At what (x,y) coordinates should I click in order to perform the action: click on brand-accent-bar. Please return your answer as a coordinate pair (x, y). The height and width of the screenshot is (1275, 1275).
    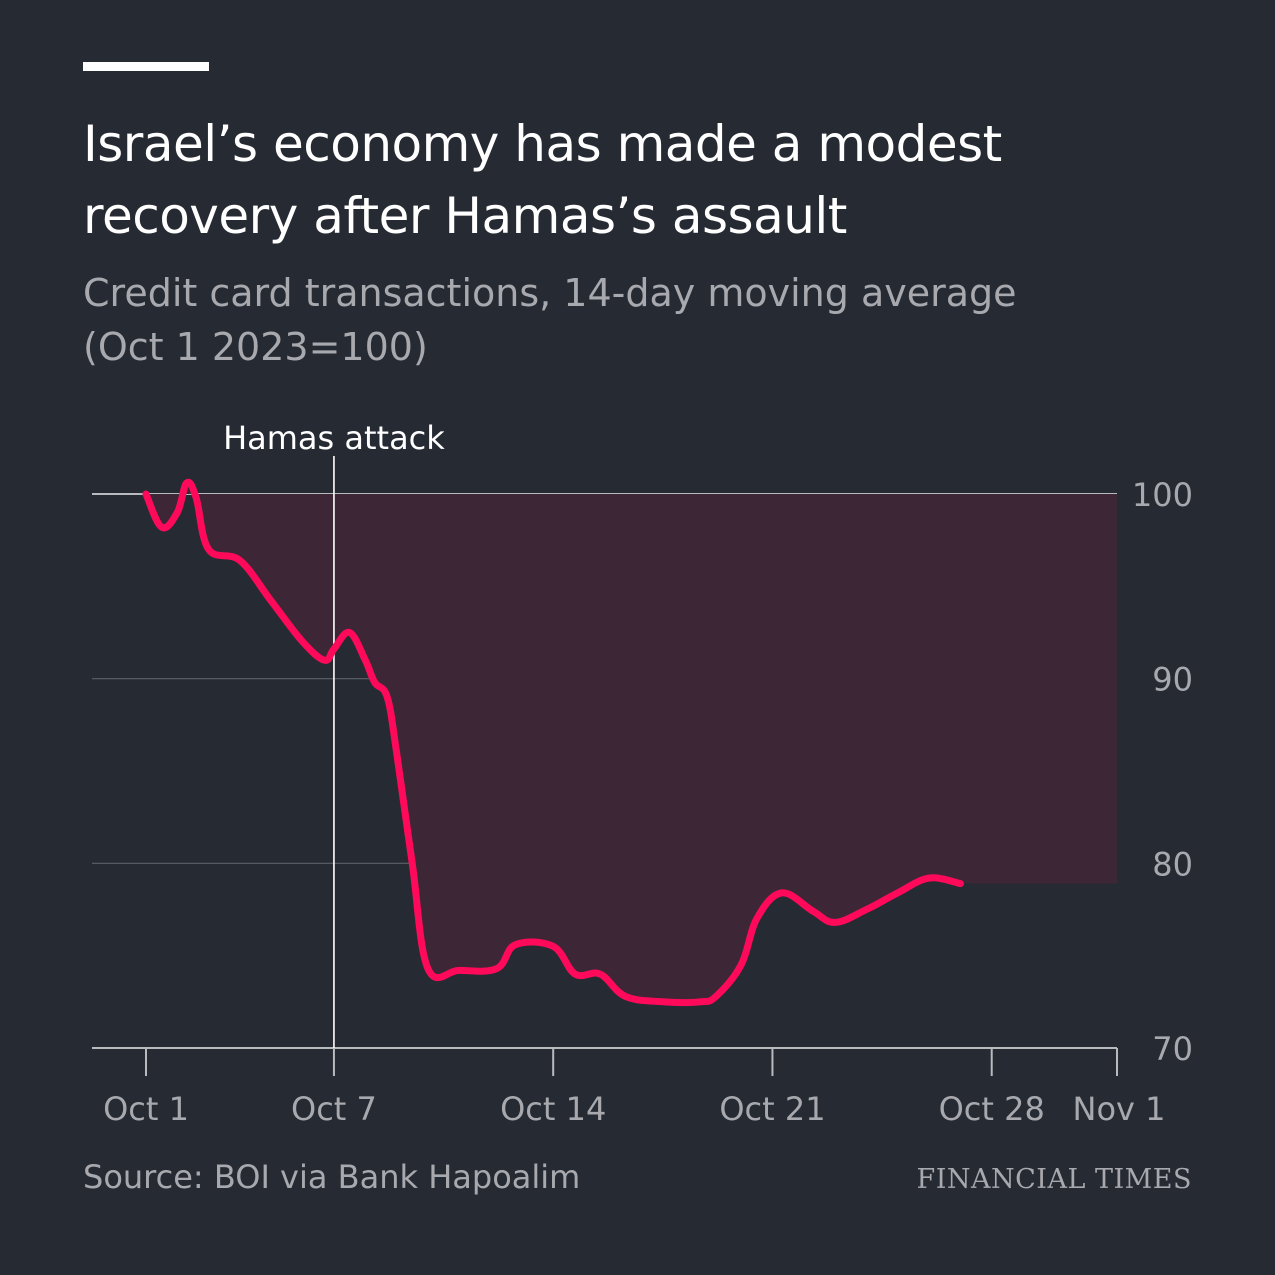
    Looking at the image, I should click on (146, 66).